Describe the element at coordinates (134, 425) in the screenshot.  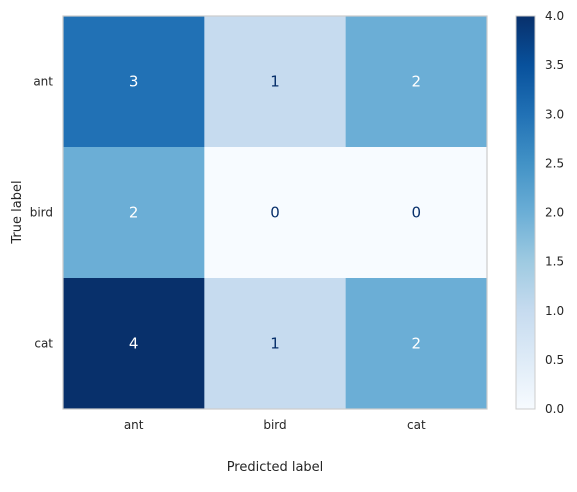
I see `x-tick-label: ant` at that location.